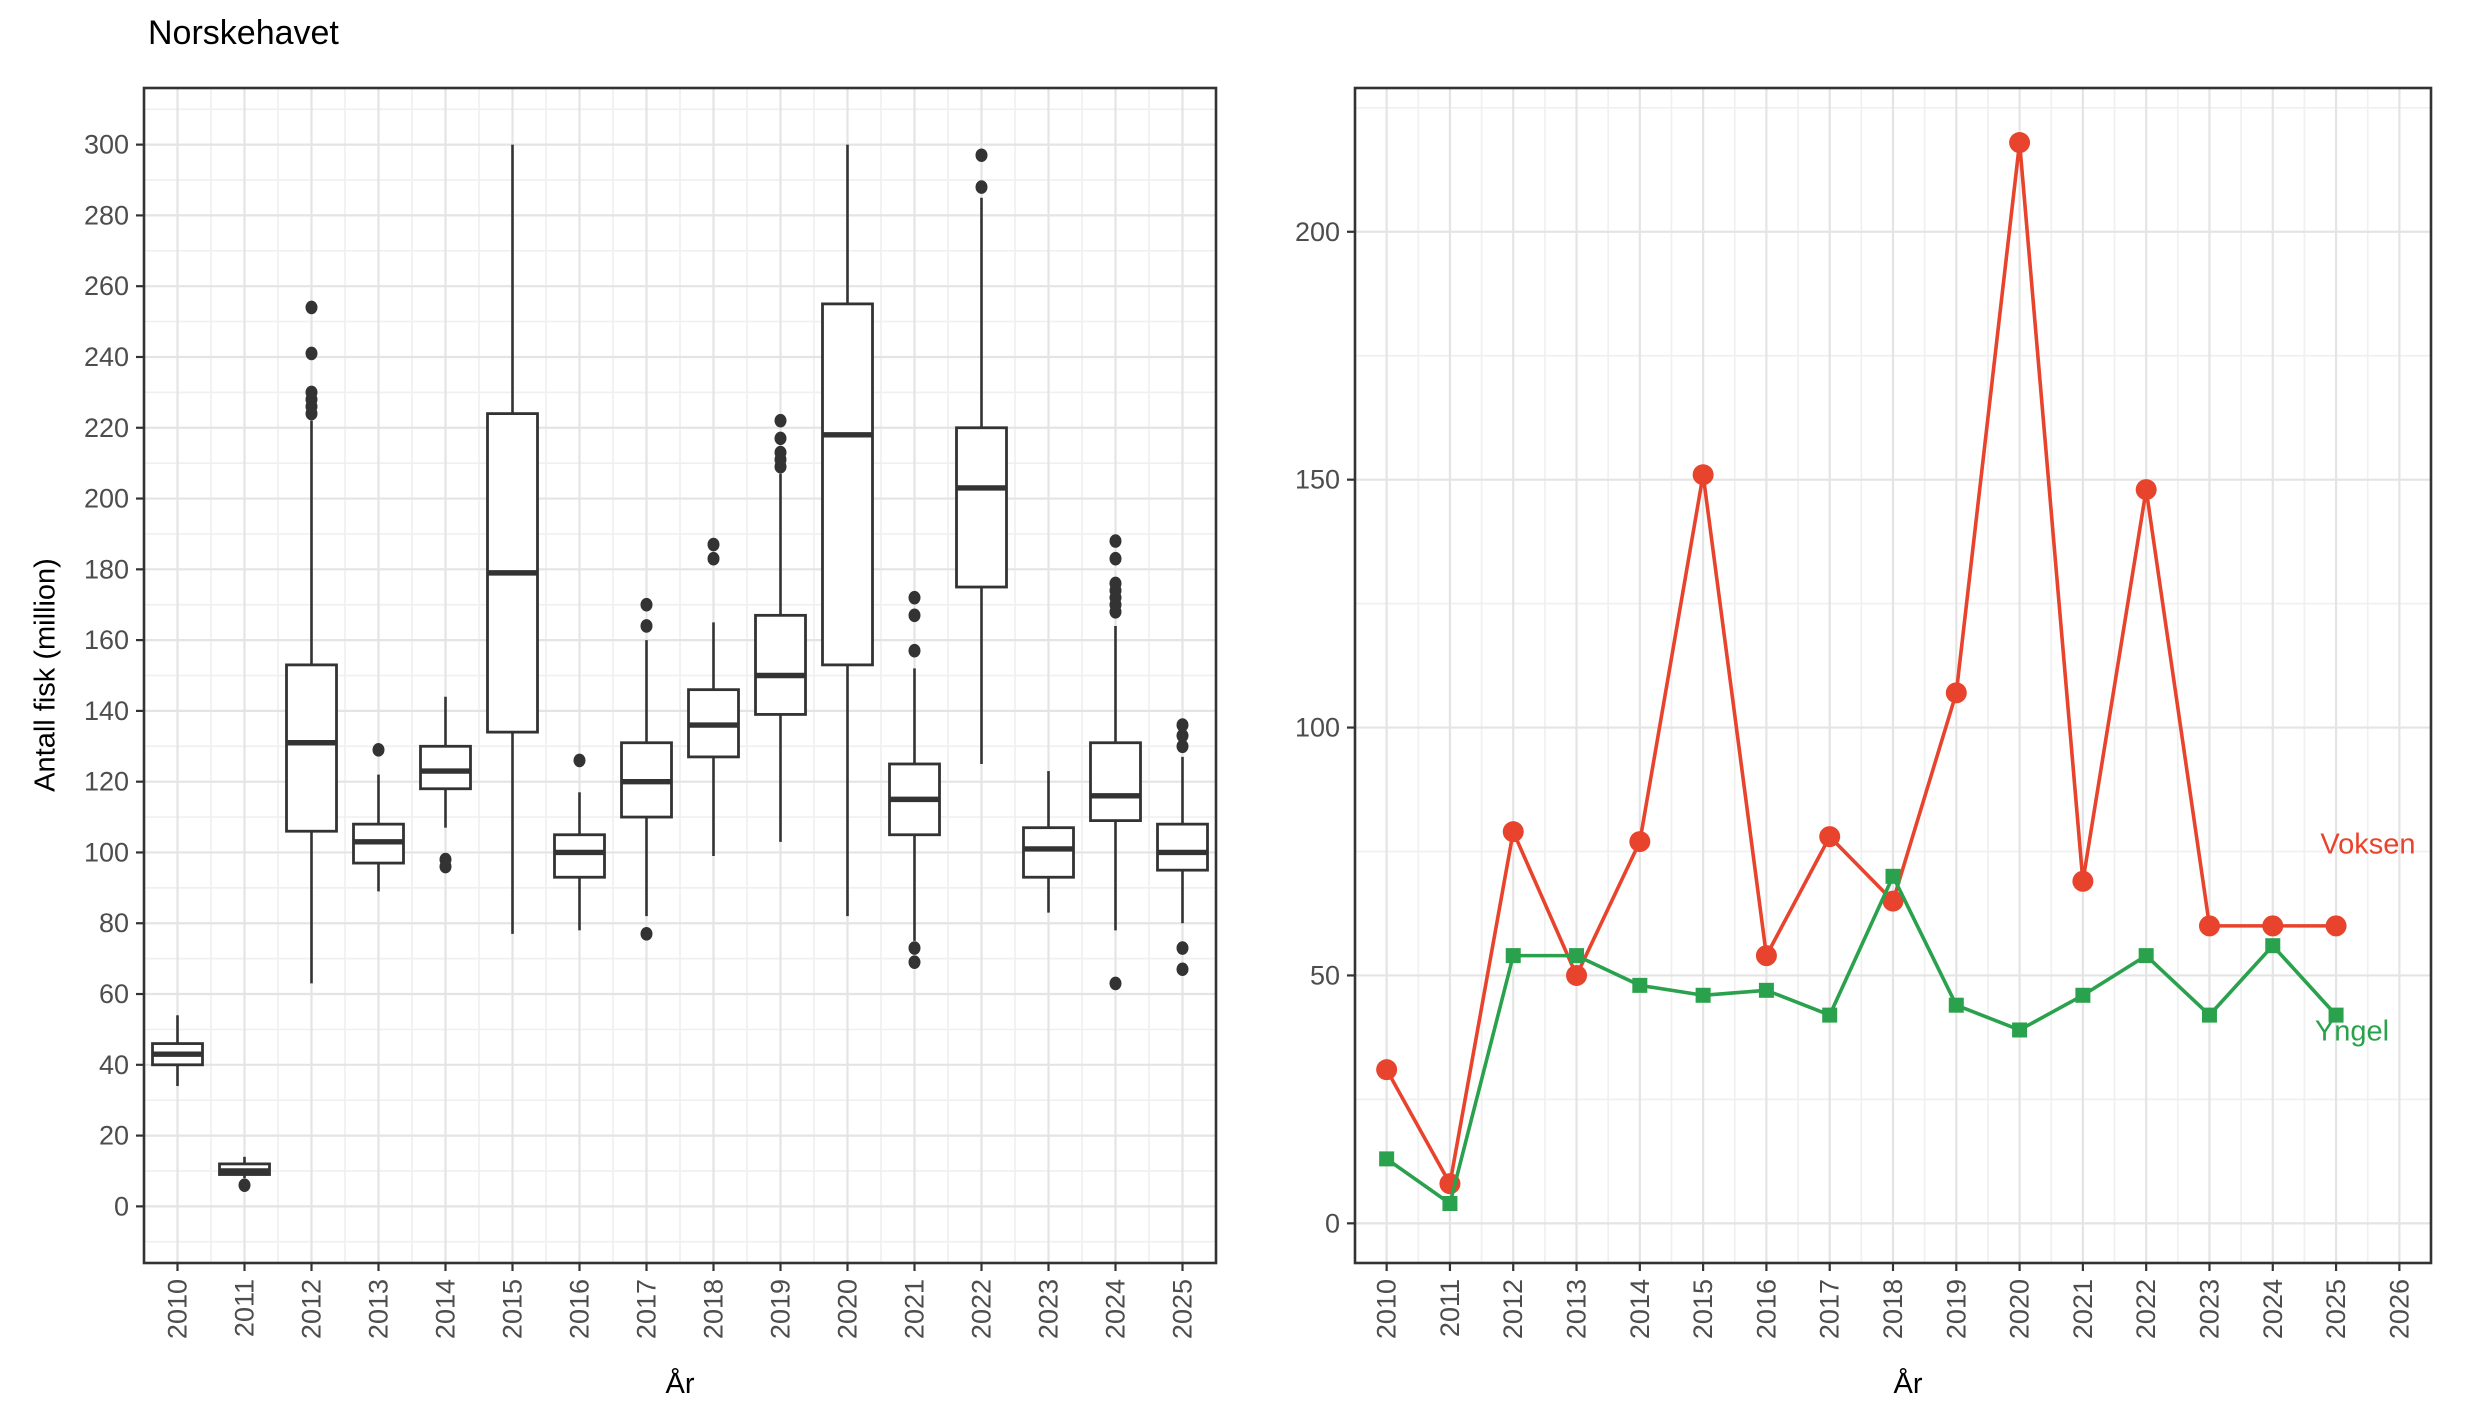 This screenshot has height=1417, width=2480. What do you see at coordinates (106, 428) in the screenshot?
I see `svg-text: 220` at bounding box center [106, 428].